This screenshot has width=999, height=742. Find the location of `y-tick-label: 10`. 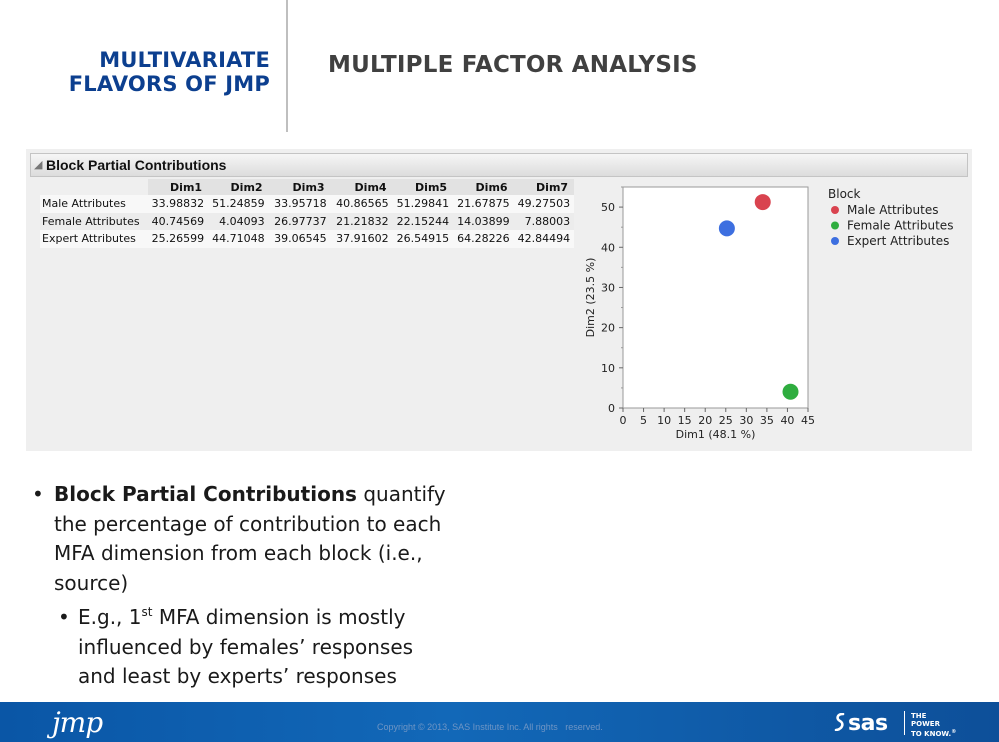

y-tick-label: 10 is located at coordinates (608, 368).